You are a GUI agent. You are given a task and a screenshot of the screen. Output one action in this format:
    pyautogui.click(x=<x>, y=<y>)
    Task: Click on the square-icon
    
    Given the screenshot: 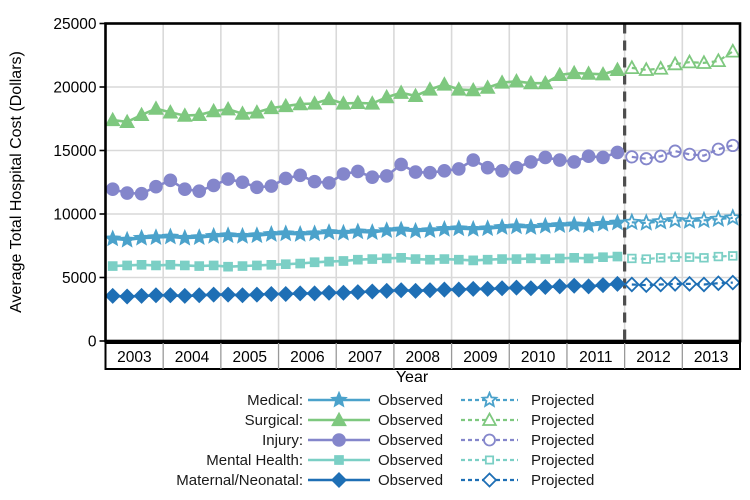 What is the action you would take?
    pyautogui.click(x=489, y=460)
    